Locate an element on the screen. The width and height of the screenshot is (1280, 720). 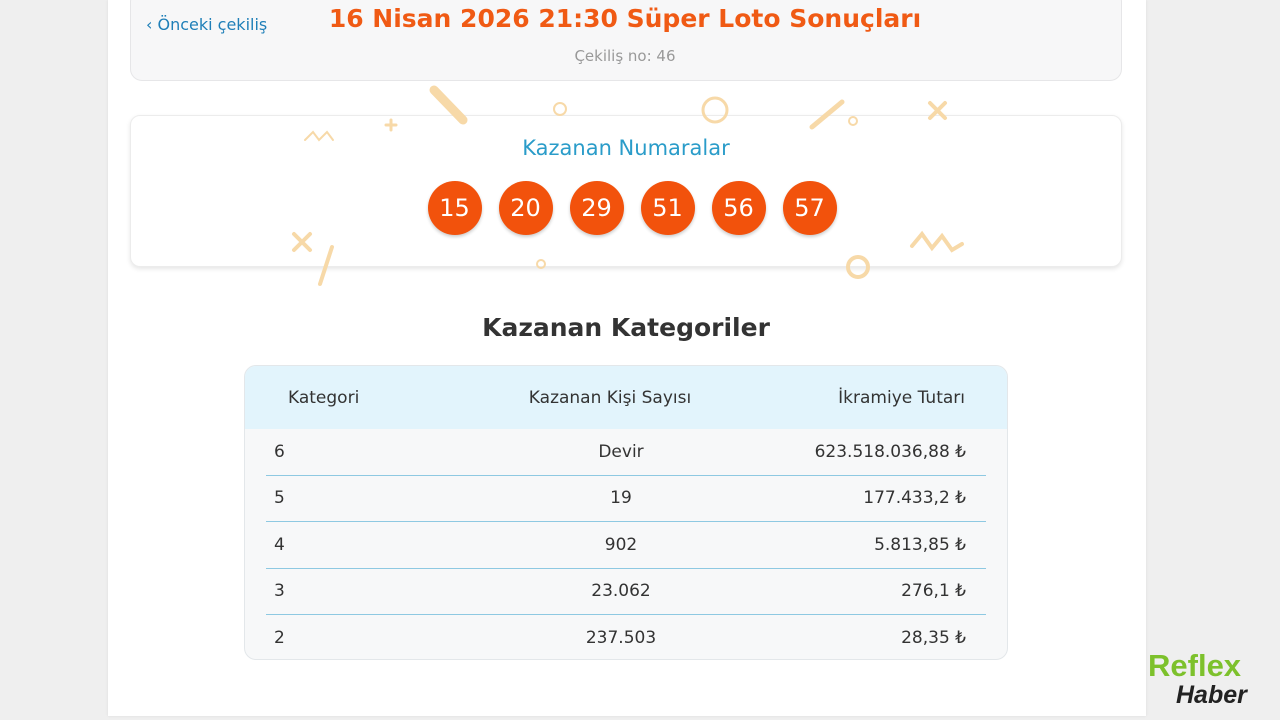
page-title: 16 Nisan 2026 21:30 Süper Loto Sonuçları is located at coordinates (625, 18).